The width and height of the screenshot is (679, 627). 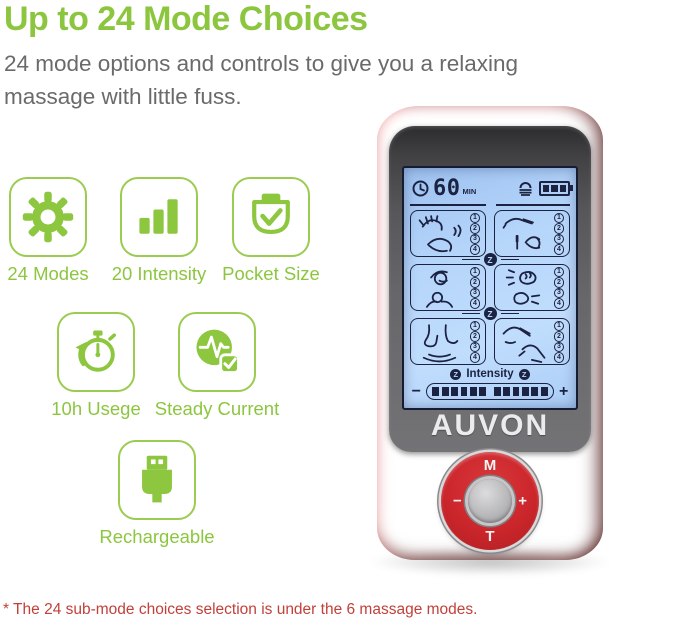 I want to click on intensity-plus: +, so click(x=564, y=391).